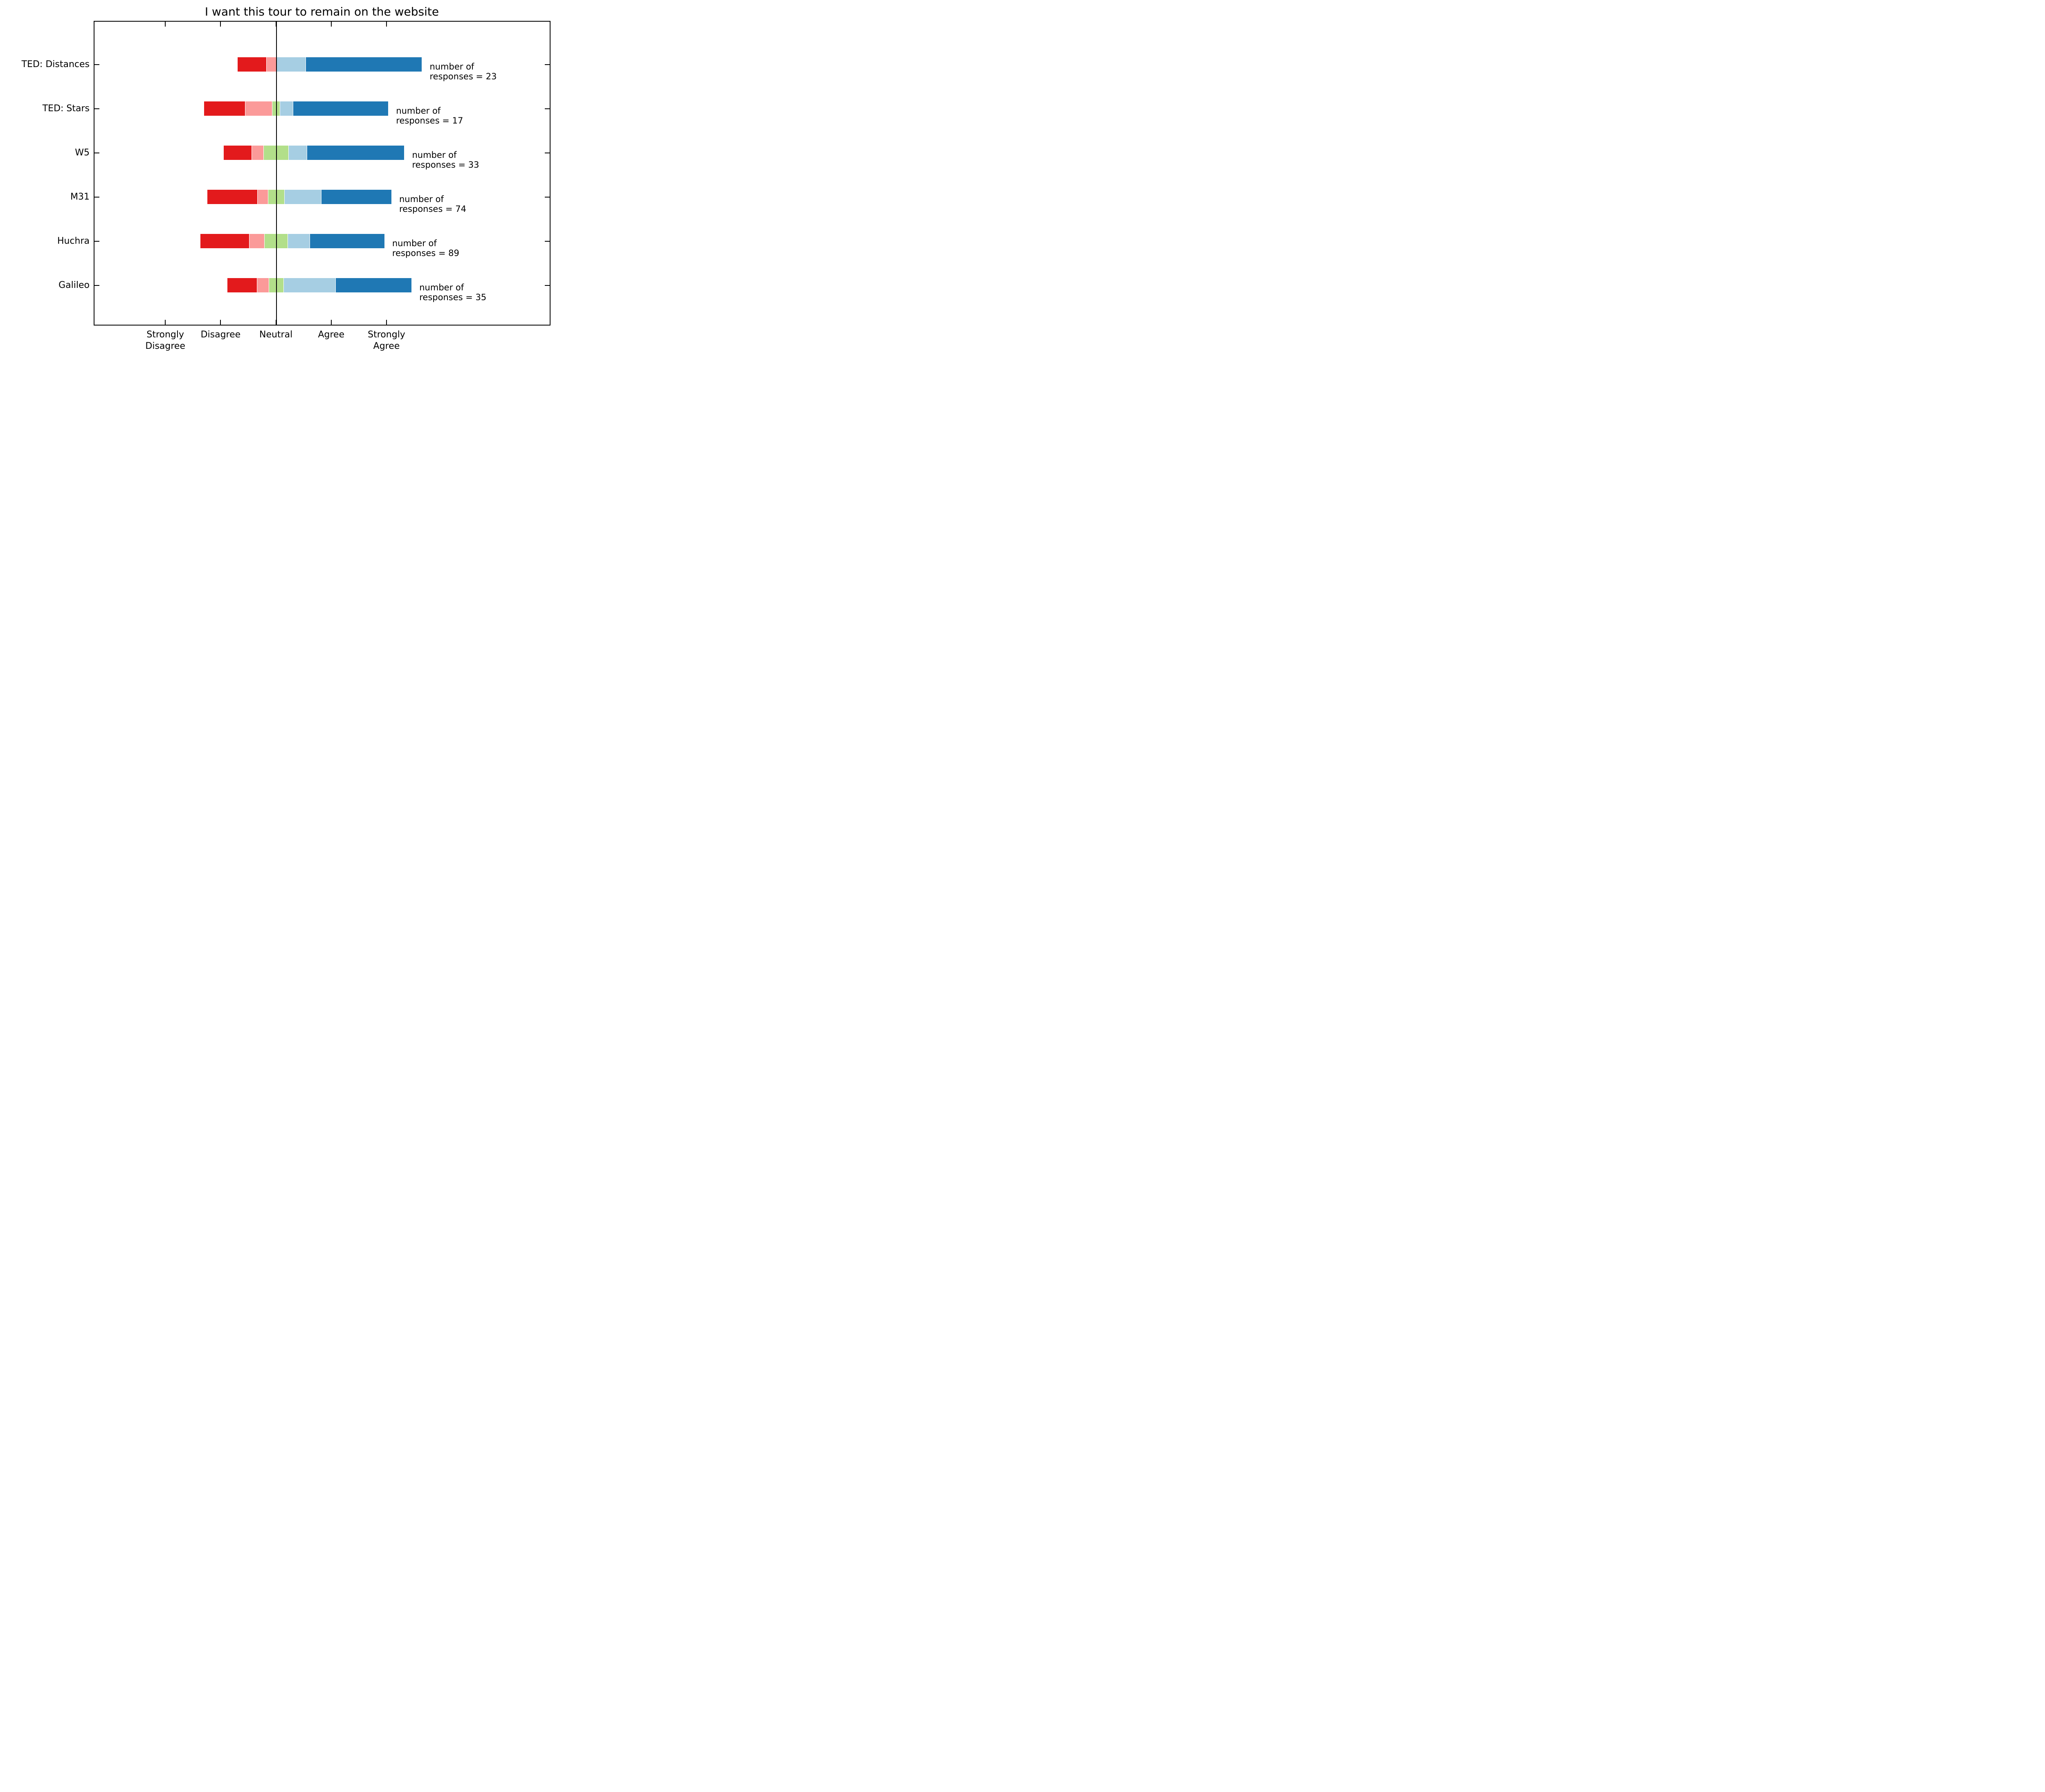  I want to click on annotation-line: responses = 33, so click(445, 164).